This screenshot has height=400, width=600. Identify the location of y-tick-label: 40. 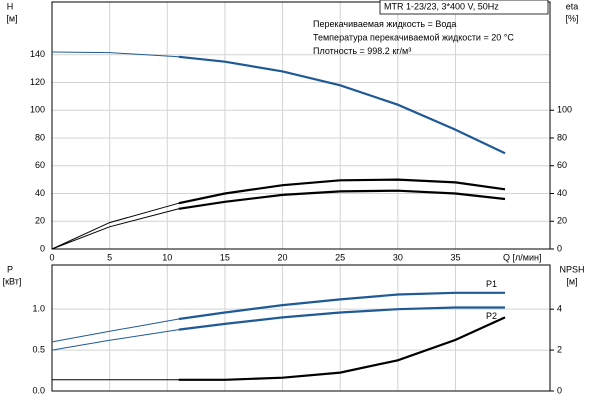
(40, 193).